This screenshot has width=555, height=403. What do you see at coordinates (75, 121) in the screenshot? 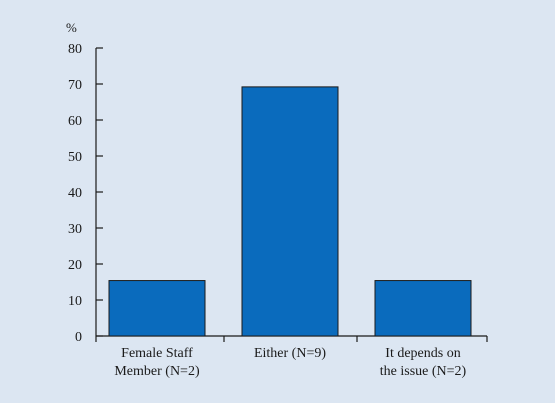
I see `y-tick-label: 60` at bounding box center [75, 121].